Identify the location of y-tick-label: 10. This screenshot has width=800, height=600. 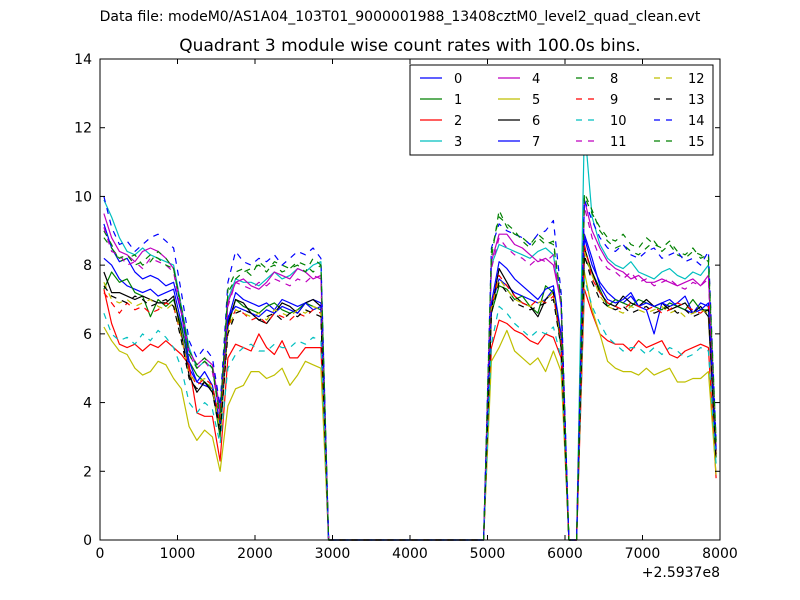
(83, 197).